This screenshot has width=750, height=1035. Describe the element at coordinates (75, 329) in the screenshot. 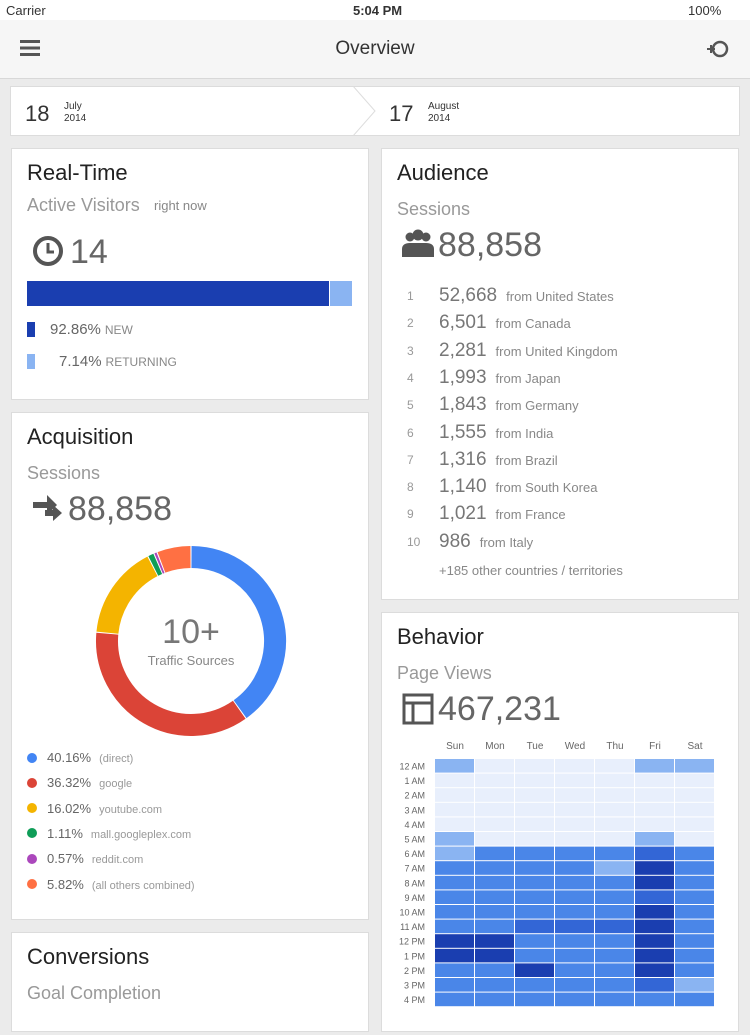

I see `legend-value: 92.86%` at that location.